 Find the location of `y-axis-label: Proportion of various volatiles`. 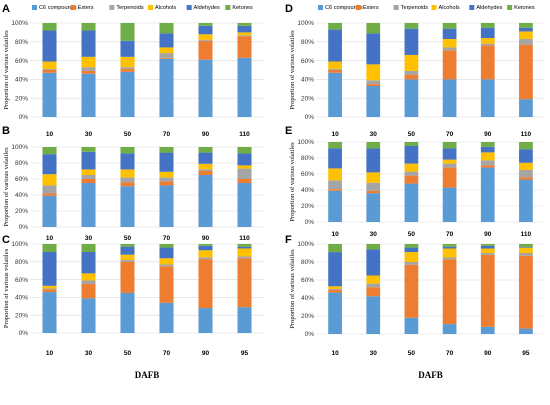

y-axis-label: Proportion of various volatiles is located at coordinates (292, 289).